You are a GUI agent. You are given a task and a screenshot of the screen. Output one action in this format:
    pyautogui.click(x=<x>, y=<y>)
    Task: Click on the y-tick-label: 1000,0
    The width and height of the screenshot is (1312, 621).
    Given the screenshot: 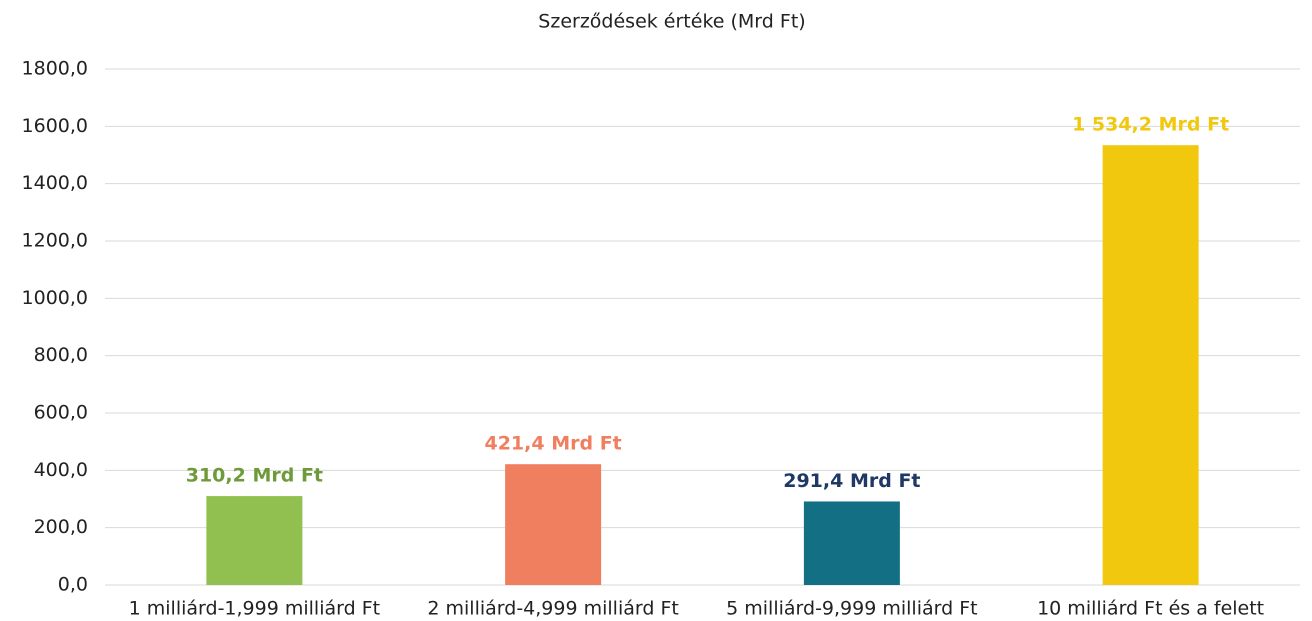 What is the action you would take?
    pyautogui.click(x=55, y=298)
    